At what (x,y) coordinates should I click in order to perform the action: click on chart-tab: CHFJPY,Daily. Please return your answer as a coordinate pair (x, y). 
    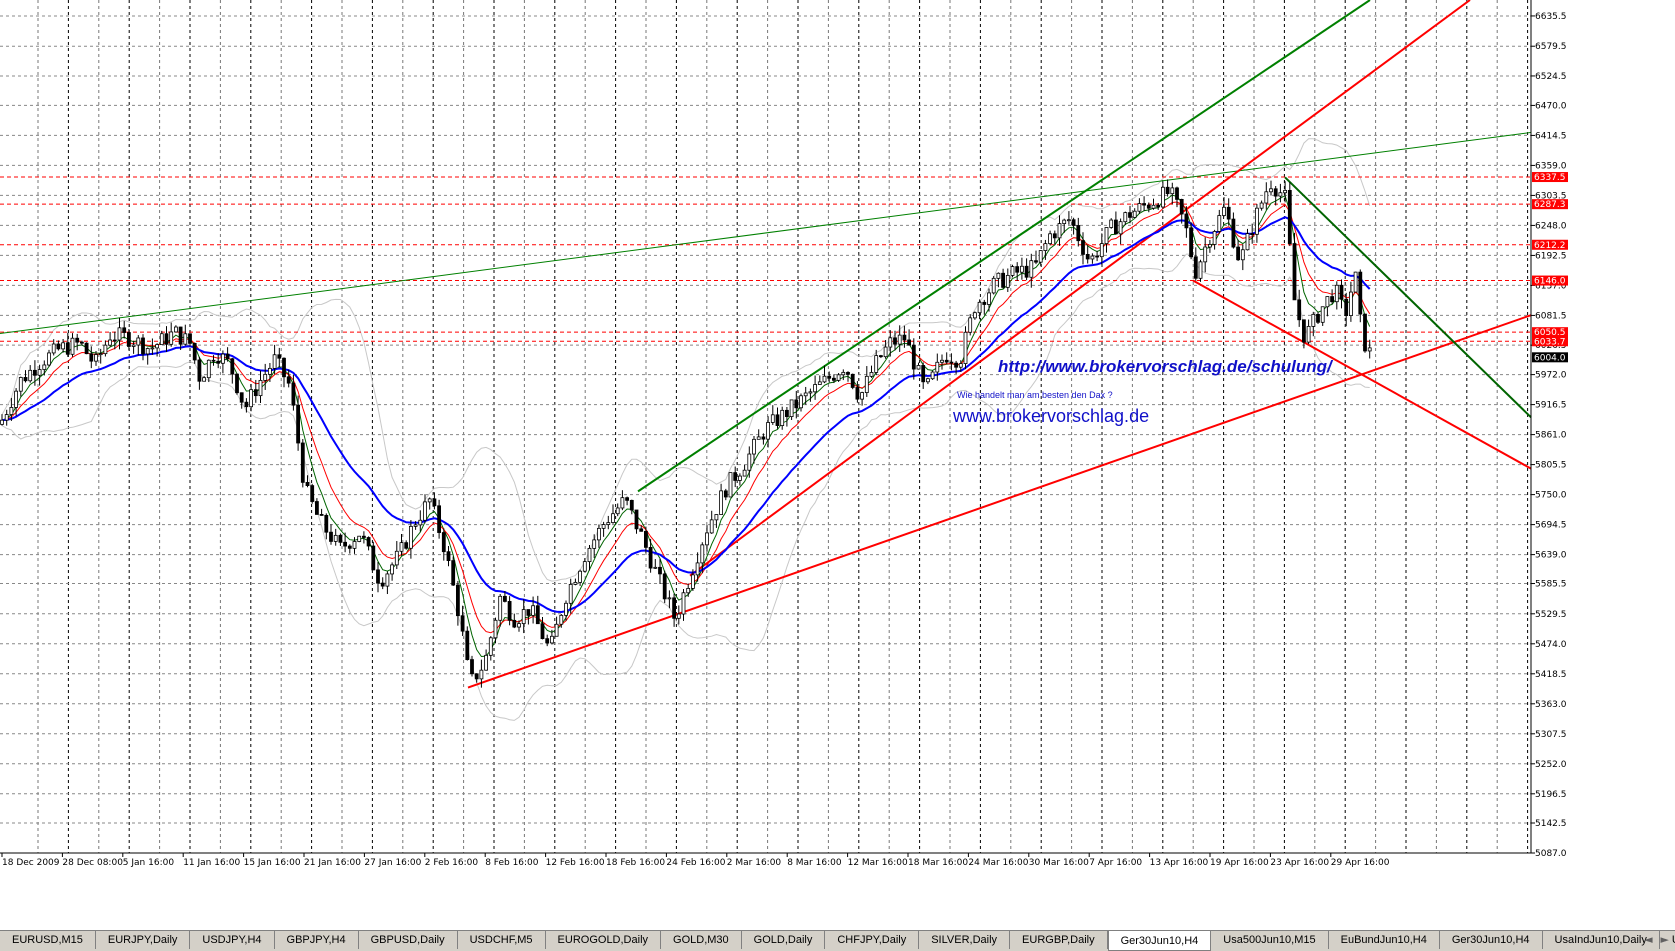
    Looking at the image, I should click on (872, 940).